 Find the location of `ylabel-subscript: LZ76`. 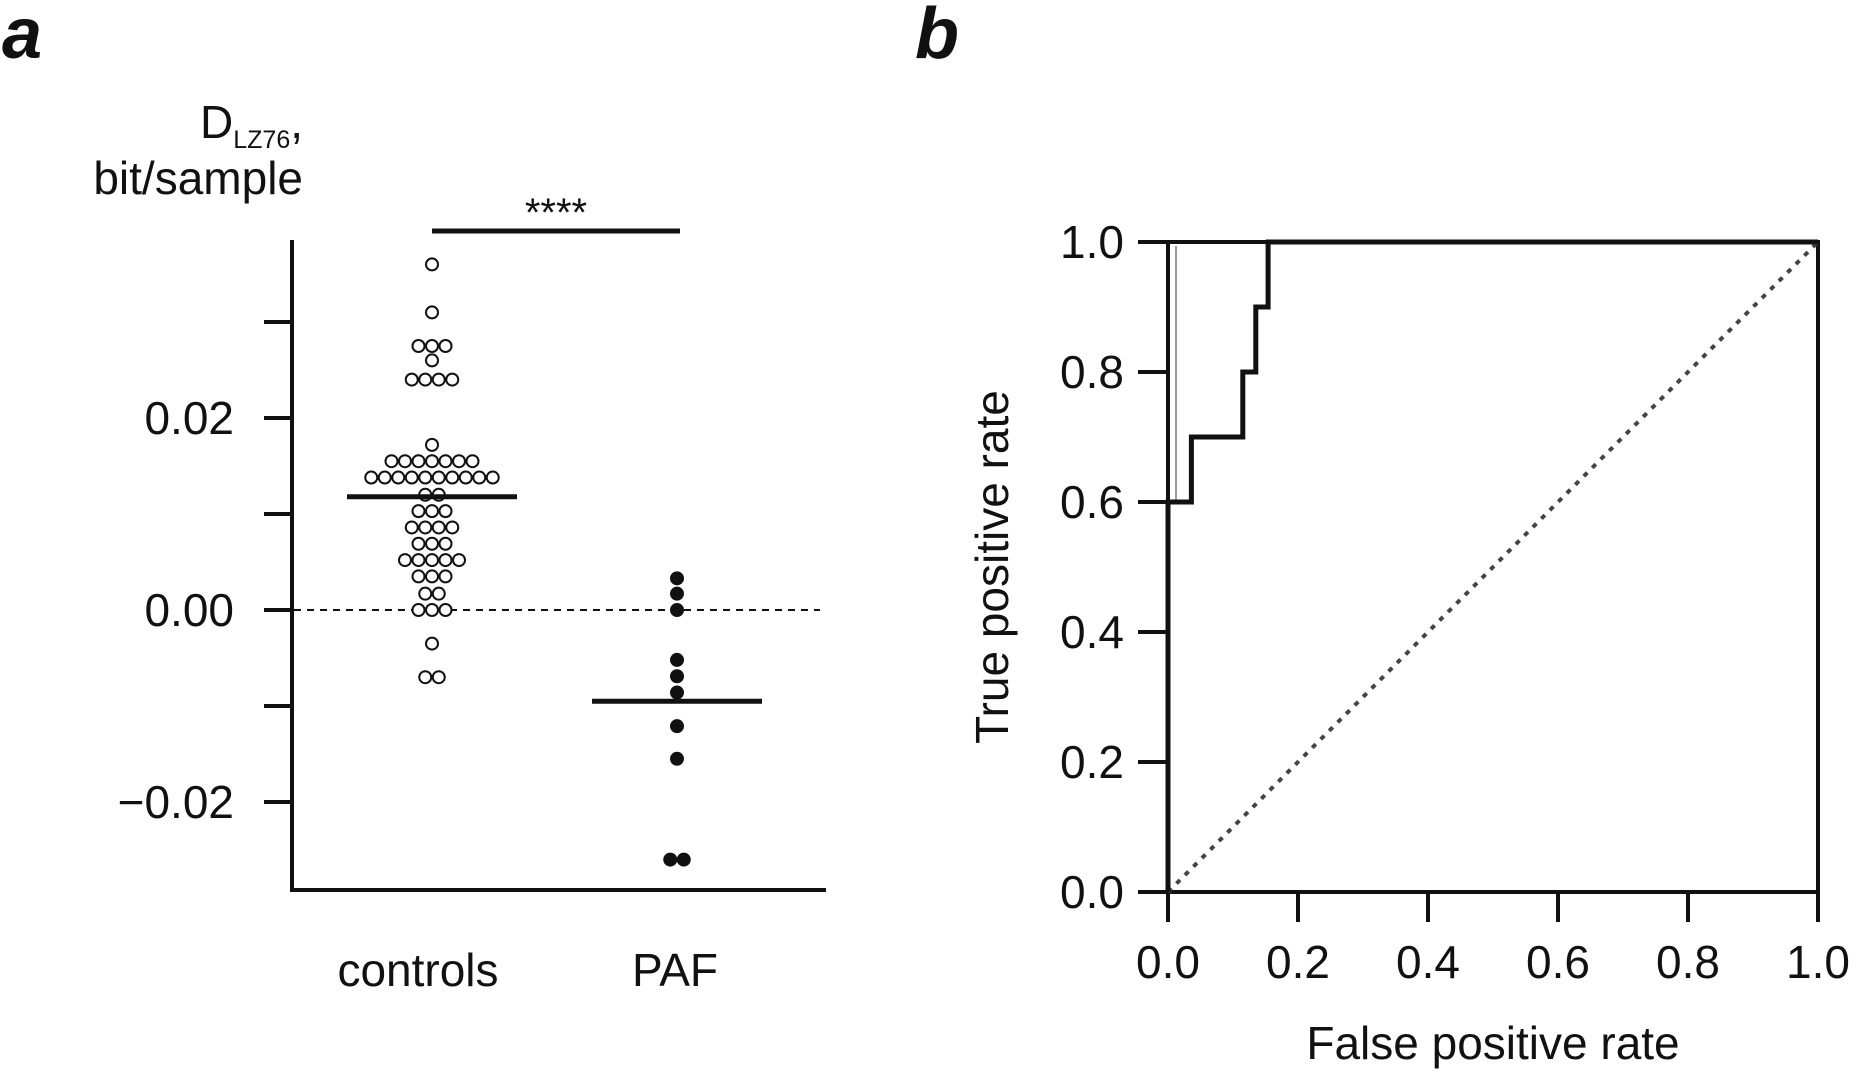

ylabel-subscript: LZ76 is located at coordinates (261, 140).